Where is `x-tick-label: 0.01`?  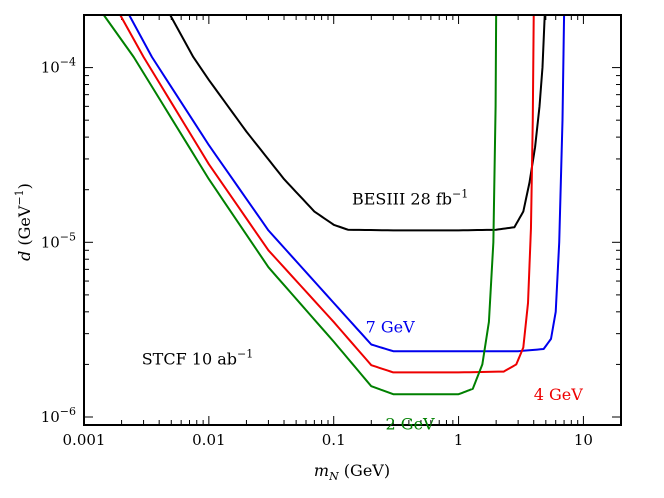
x-tick-label: 0.01 is located at coordinates (208, 440).